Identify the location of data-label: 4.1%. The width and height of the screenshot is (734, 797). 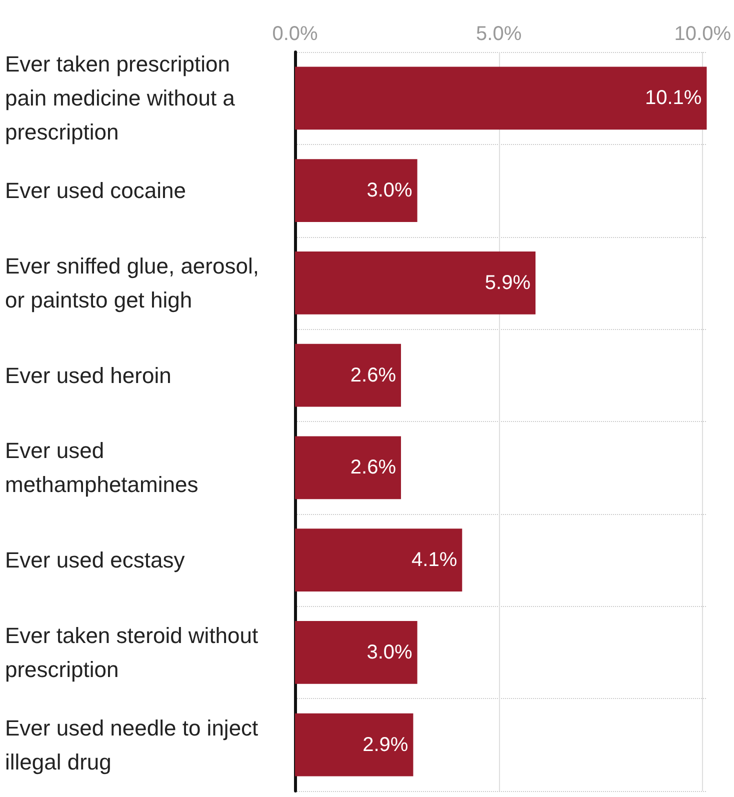
(435, 560).